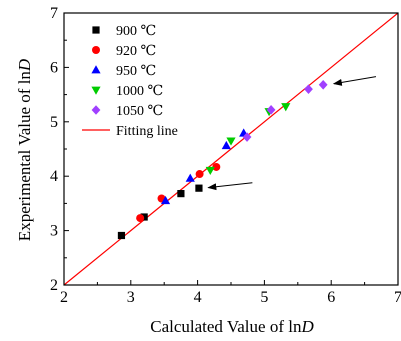 The height and width of the screenshot is (341, 401). Describe the element at coordinates (397, 297) in the screenshot. I see `x-tick-label-6: 7` at that location.